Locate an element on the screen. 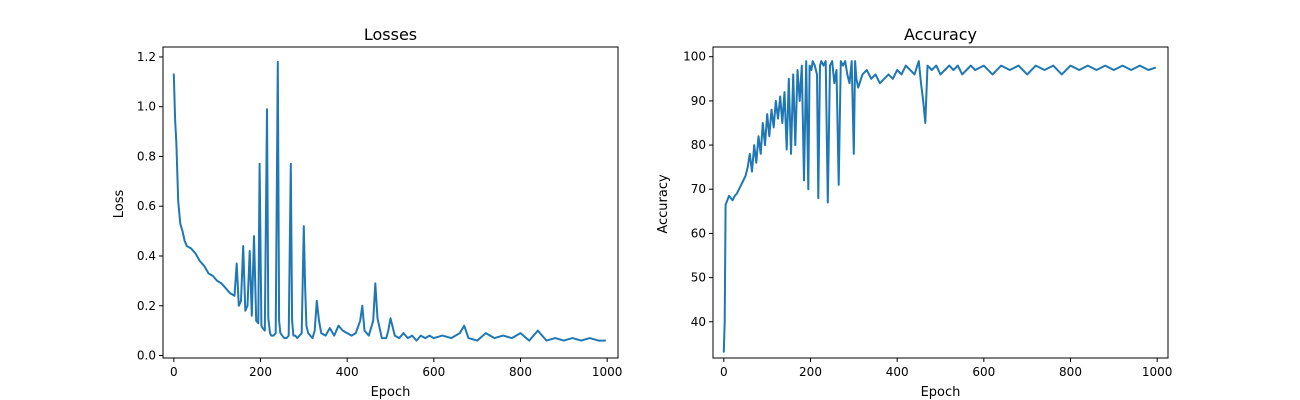  accuracy-y-tick-label: 40 is located at coordinates (698, 322).